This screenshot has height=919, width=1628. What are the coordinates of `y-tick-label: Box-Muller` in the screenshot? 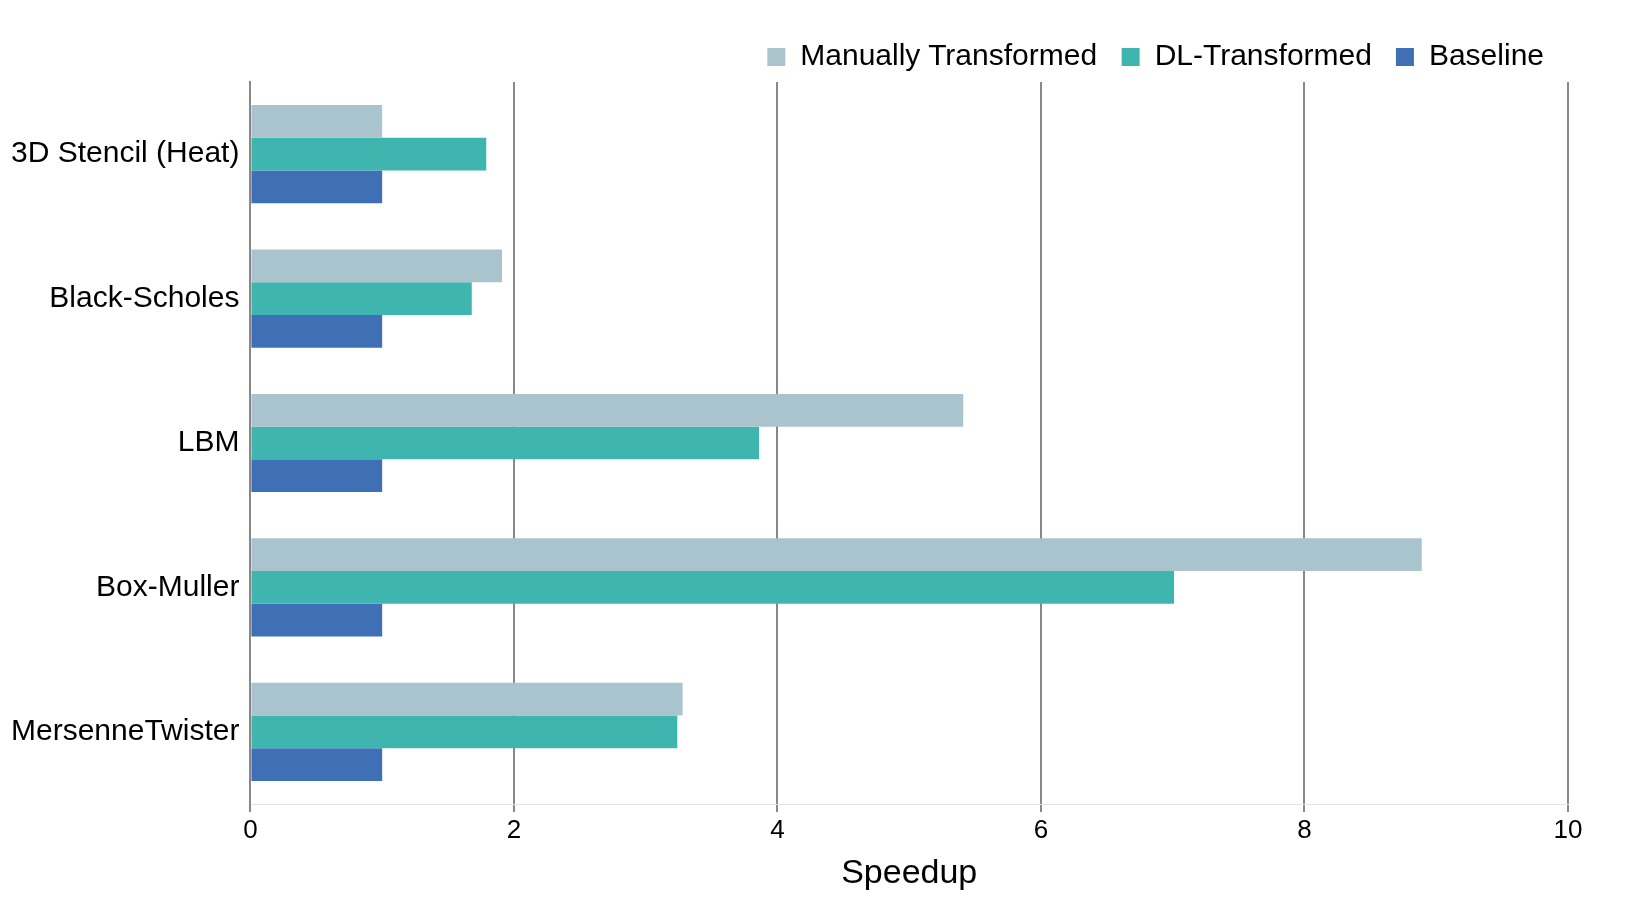 It's located at (168, 585).